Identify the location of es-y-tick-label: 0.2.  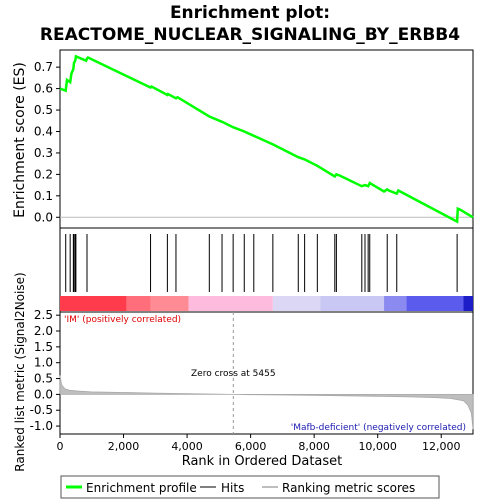
(43, 174).